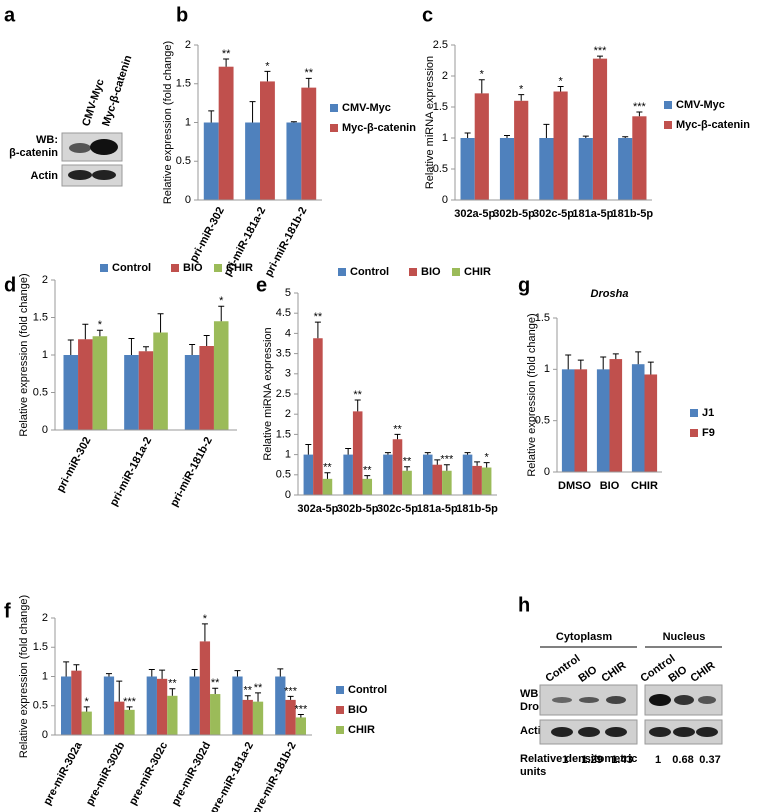 The height and width of the screenshot is (812, 760). What do you see at coordinates (579, 765) in the screenshot?
I see `densitometry-label: Relative densitometric units` at bounding box center [579, 765].